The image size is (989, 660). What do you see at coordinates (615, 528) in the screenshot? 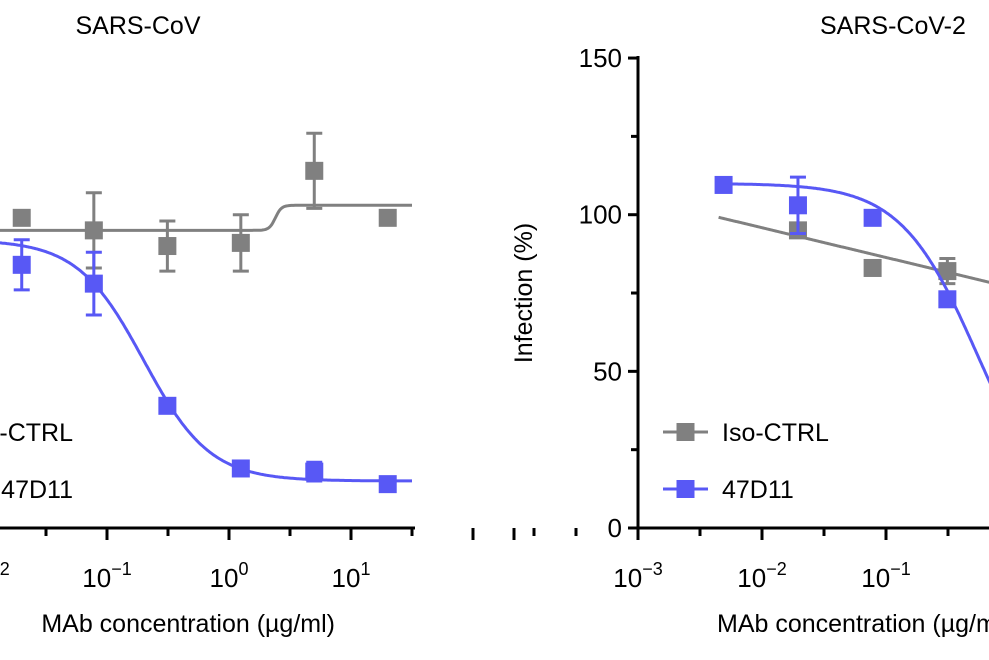
I see `y-tick-label: 0` at bounding box center [615, 528].